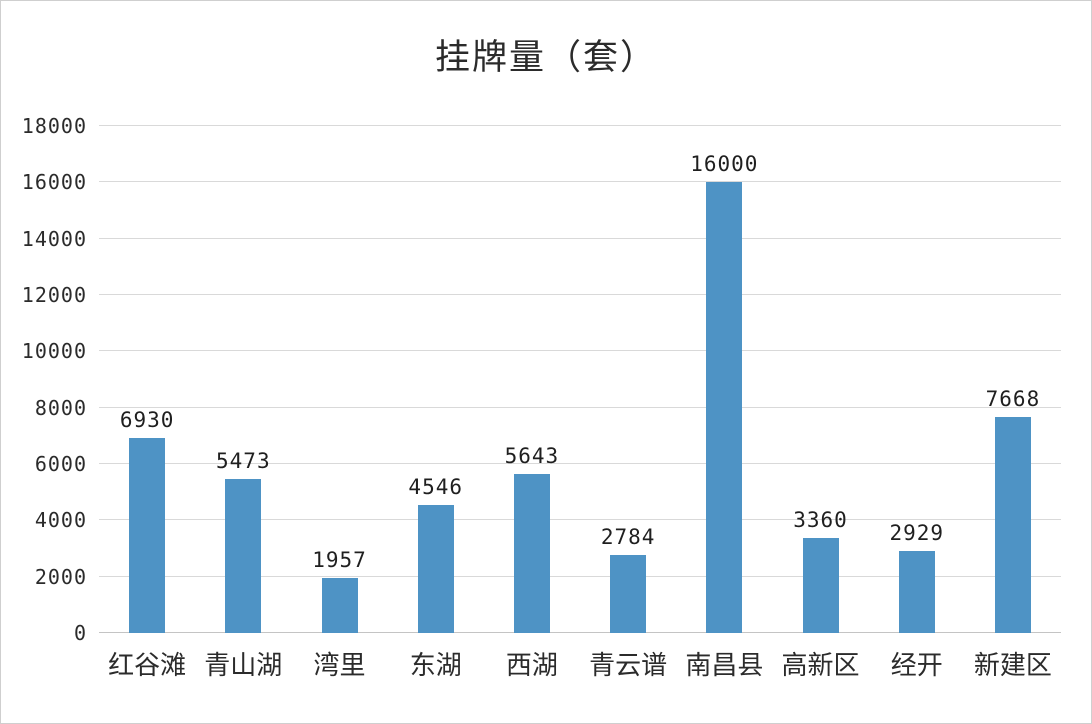  Describe the element at coordinates (54, 295) in the screenshot. I see `y-tick-label: 12000` at that location.